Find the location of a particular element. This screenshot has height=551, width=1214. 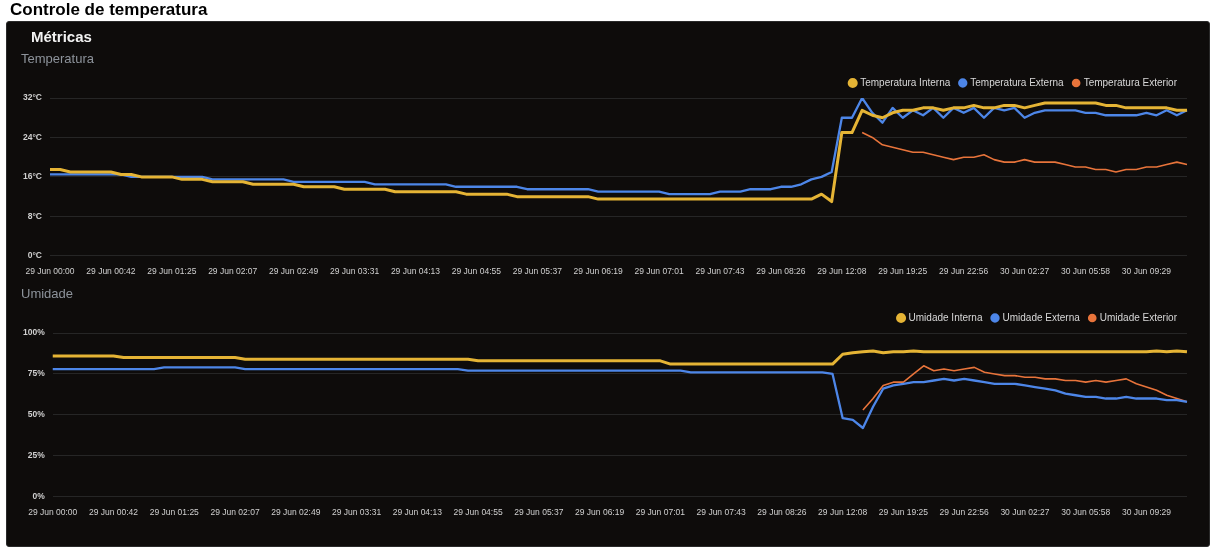

y-tick-label: 24°C is located at coordinates (32, 136).